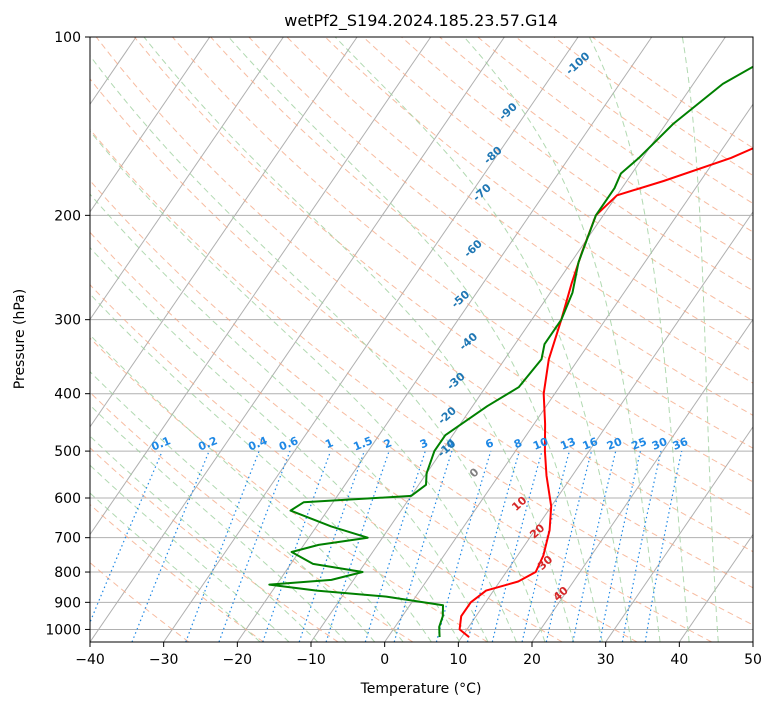  What do you see at coordinates (421, 21) in the screenshot?
I see `chart-title: wetPf2_S194.2024.185.23.57.G14` at bounding box center [421, 21].